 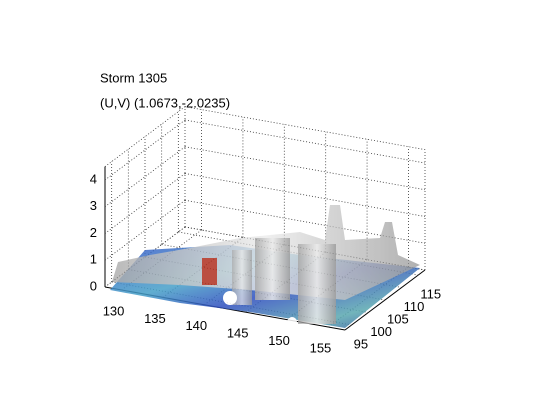 I want to click on z-tick-label: 2, so click(x=93, y=232).